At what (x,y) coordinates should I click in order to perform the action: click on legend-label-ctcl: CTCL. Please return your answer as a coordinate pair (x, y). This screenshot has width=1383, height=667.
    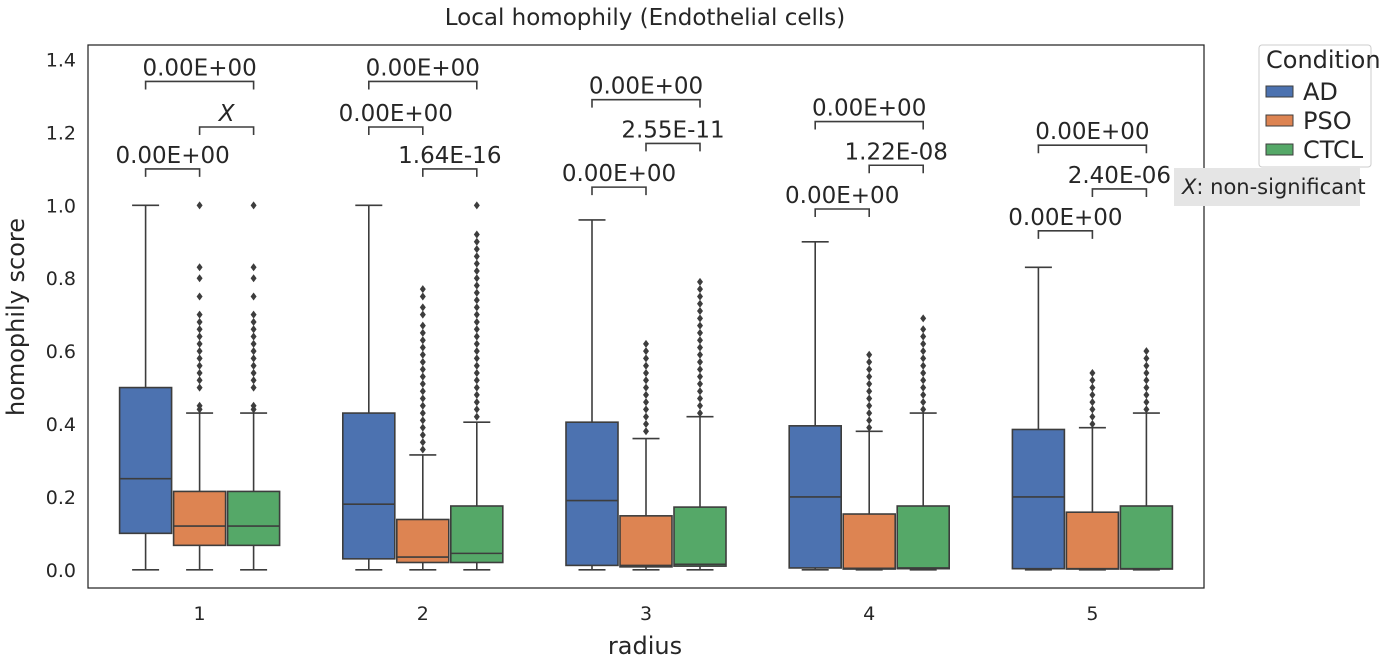
    Looking at the image, I should click on (1333, 150).